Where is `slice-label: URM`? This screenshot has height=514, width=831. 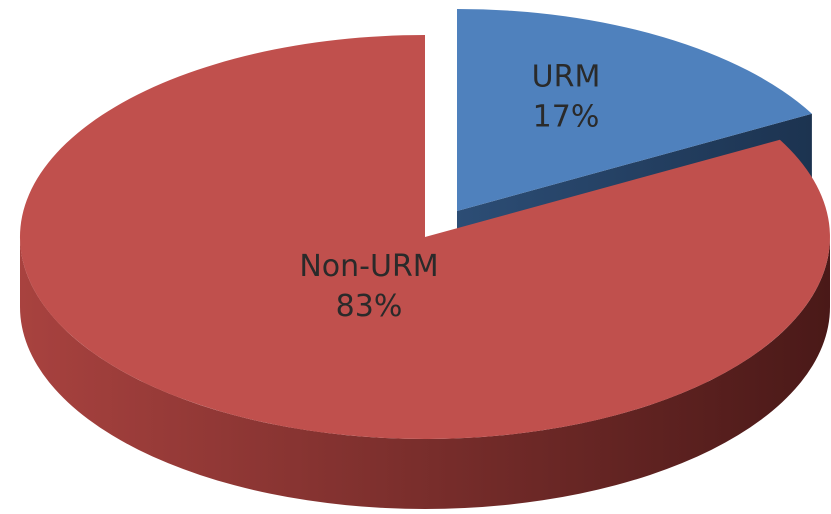 slice-label: URM is located at coordinates (566, 76).